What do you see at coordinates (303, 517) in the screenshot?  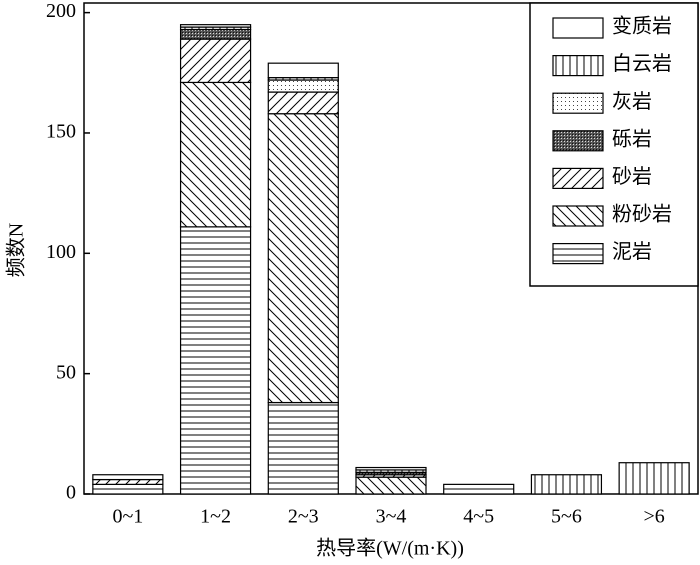 I see `x-tick-label: 2~3` at bounding box center [303, 517].